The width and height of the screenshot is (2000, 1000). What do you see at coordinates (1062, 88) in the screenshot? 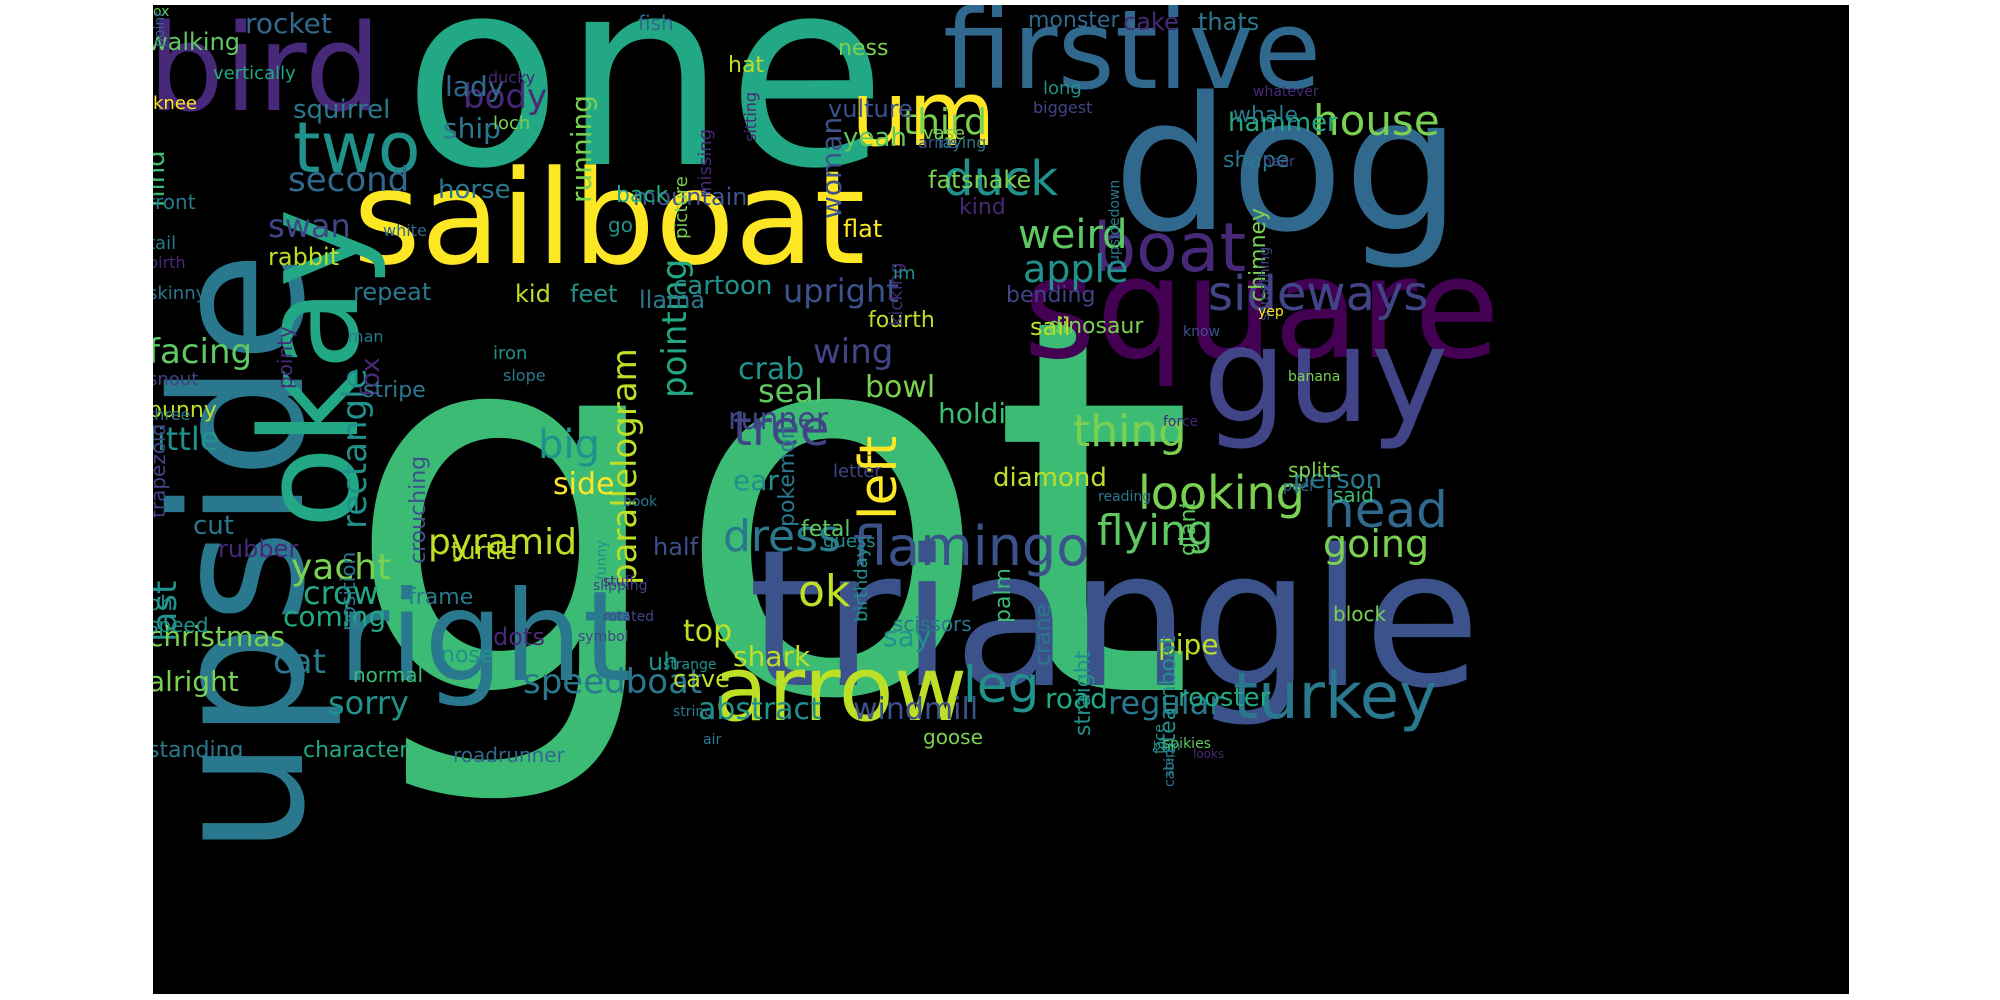
I see `word-long: long` at bounding box center [1062, 88].